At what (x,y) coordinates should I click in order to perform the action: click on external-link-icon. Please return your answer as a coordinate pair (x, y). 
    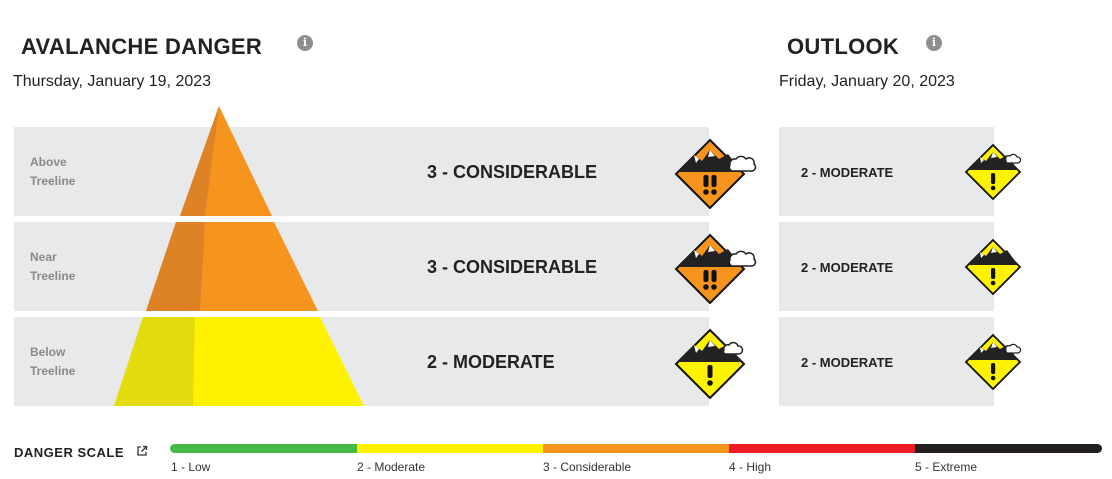
    Looking at the image, I should click on (142, 451).